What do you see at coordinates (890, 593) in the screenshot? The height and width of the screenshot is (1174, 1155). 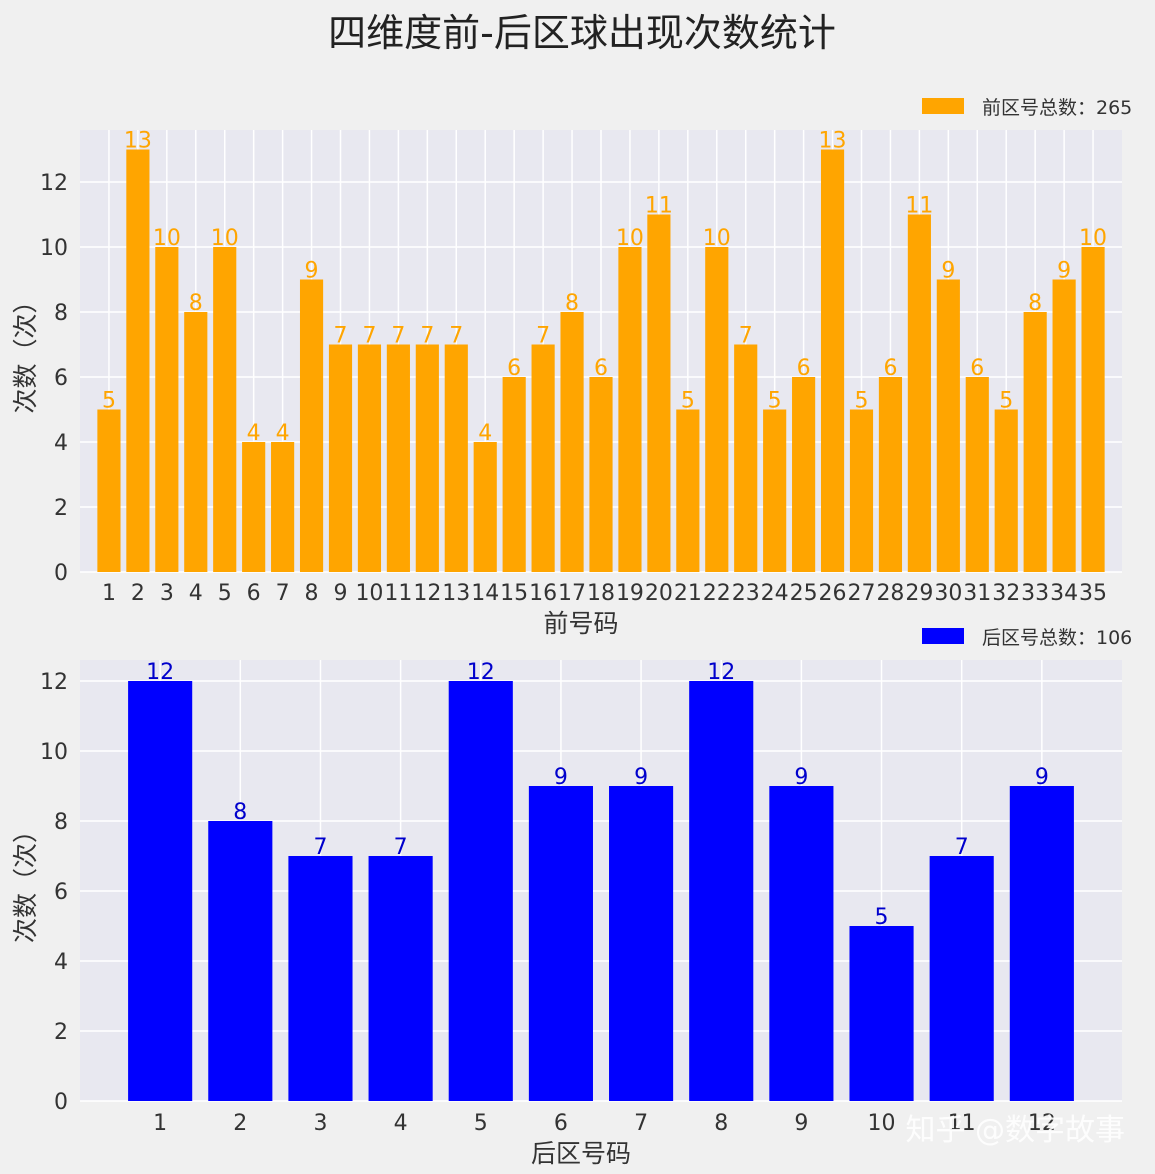 I see `x-tick-label: 28` at bounding box center [890, 593].